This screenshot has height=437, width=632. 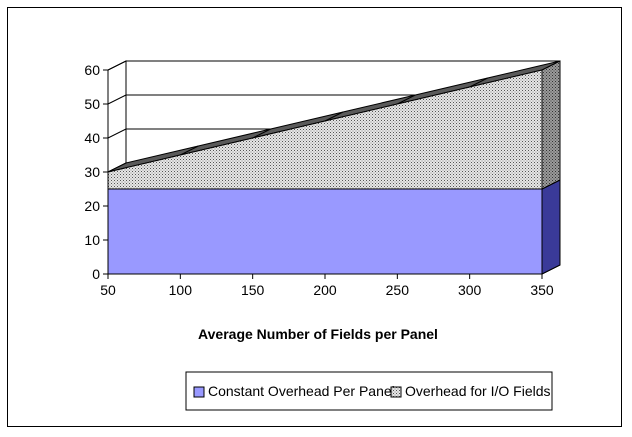 What do you see at coordinates (92, 172) in the screenshot?
I see `y-tick-label: 30` at bounding box center [92, 172].